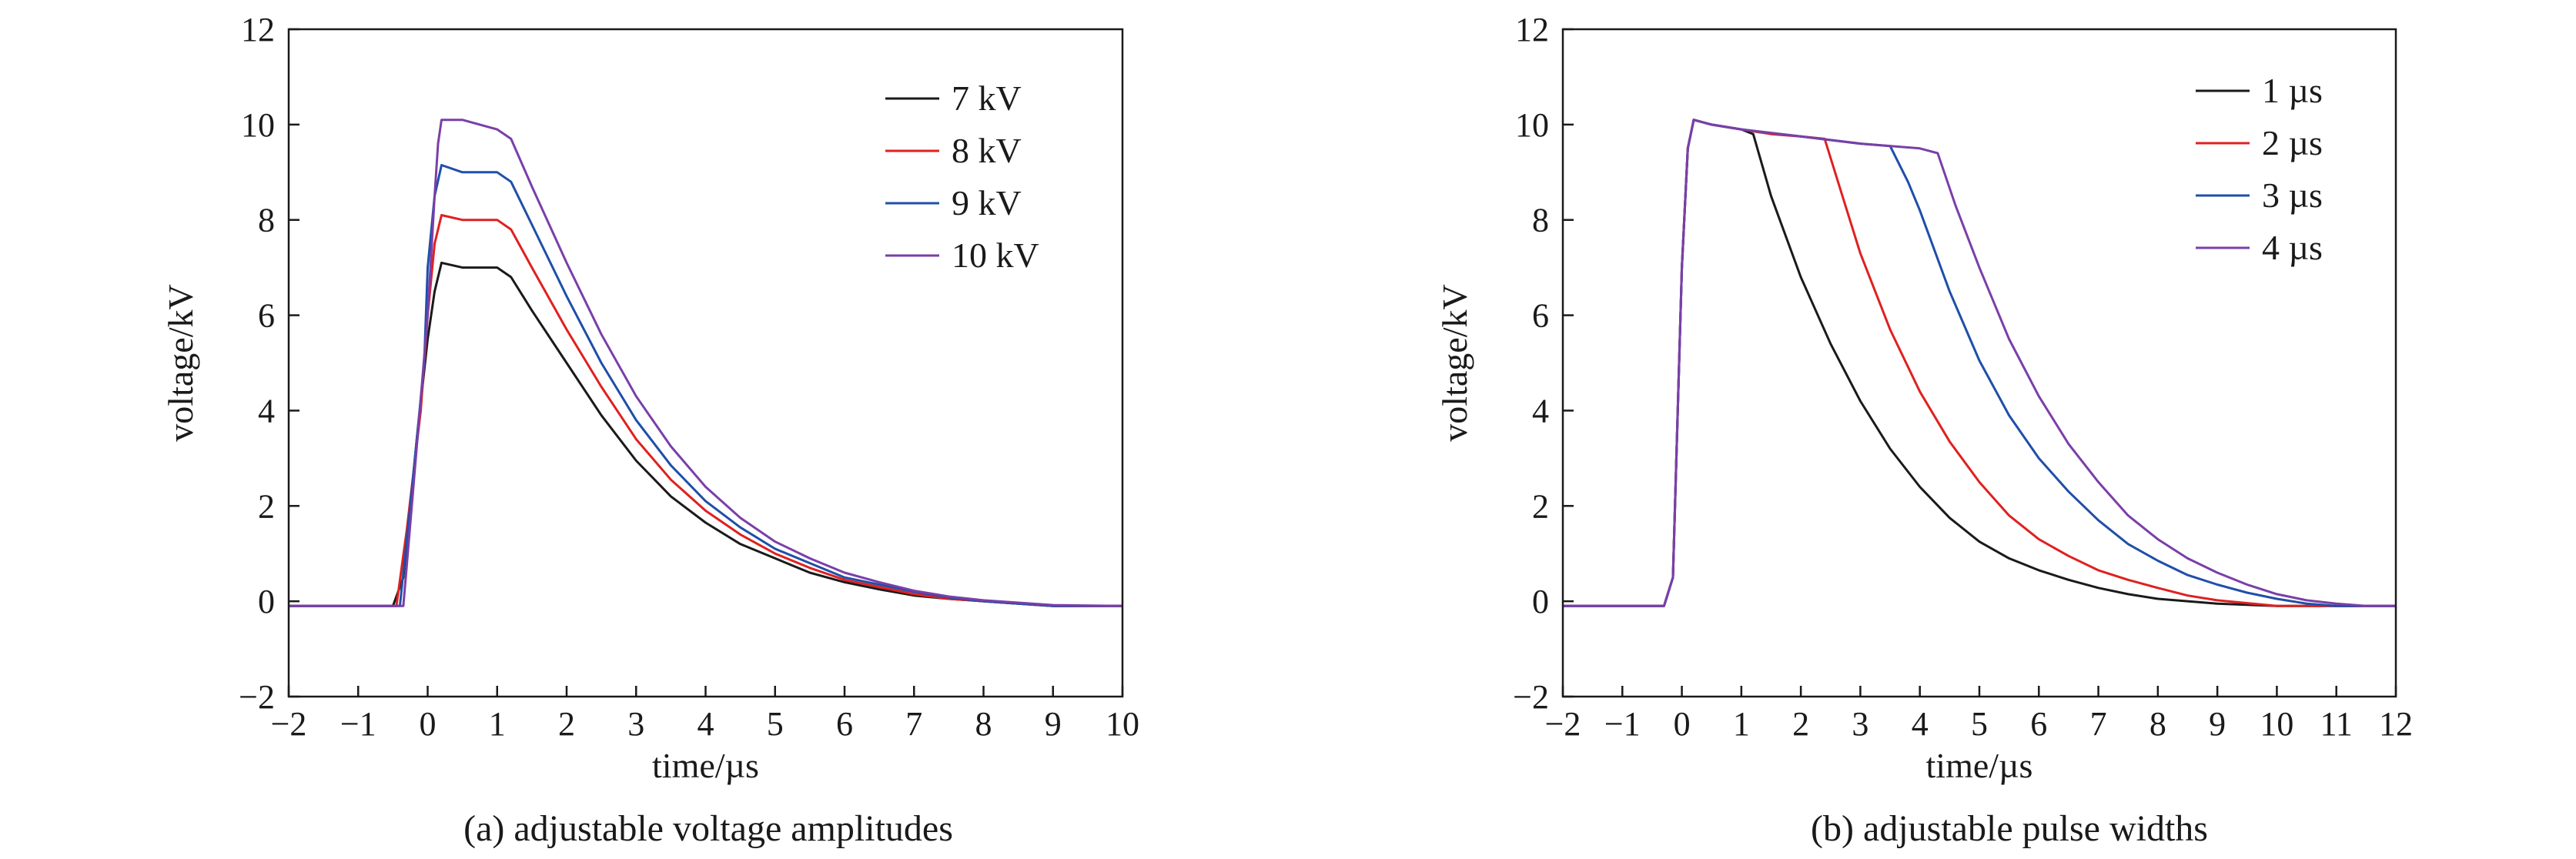 This screenshot has height=859, width=2576. What do you see at coordinates (708, 829) in the screenshot?
I see `panel-a-caption: (a) adjustable voltage amplitudes` at bounding box center [708, 829].